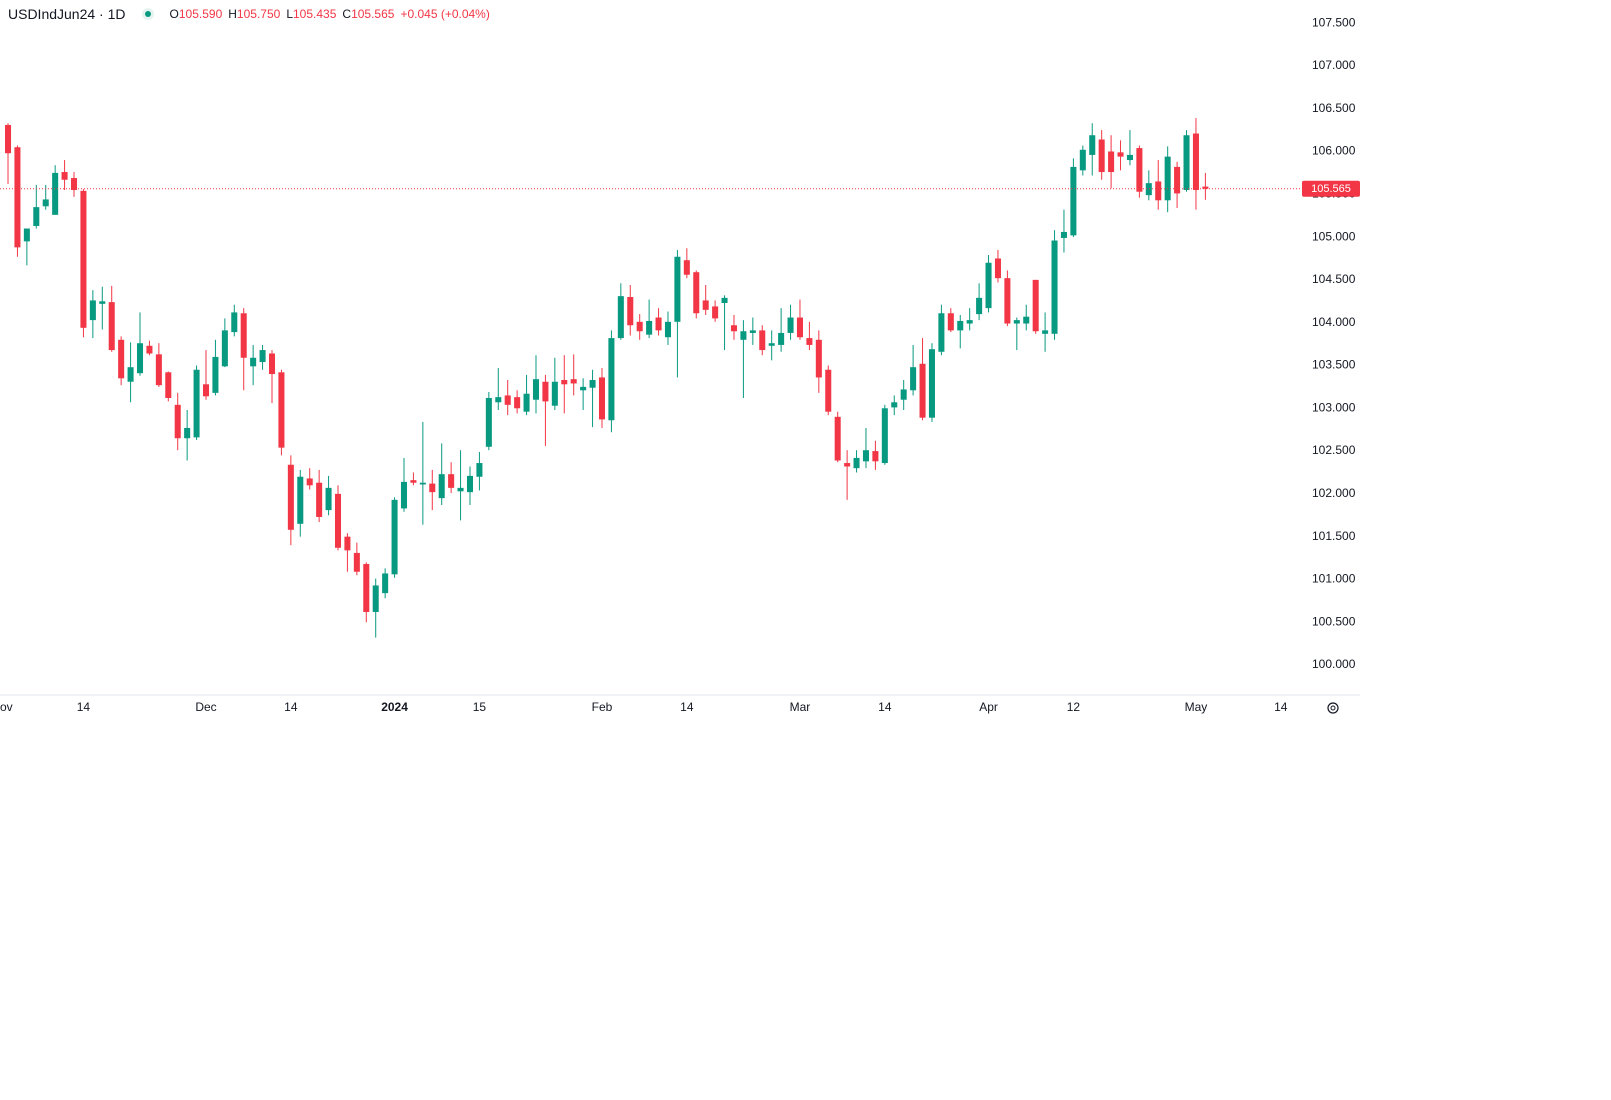 The image size is (1611, 1100). What do you see at coordinates (347, 14) in the screenshot?
I see `ohlc-key: C` at bounding box center [347, 14].